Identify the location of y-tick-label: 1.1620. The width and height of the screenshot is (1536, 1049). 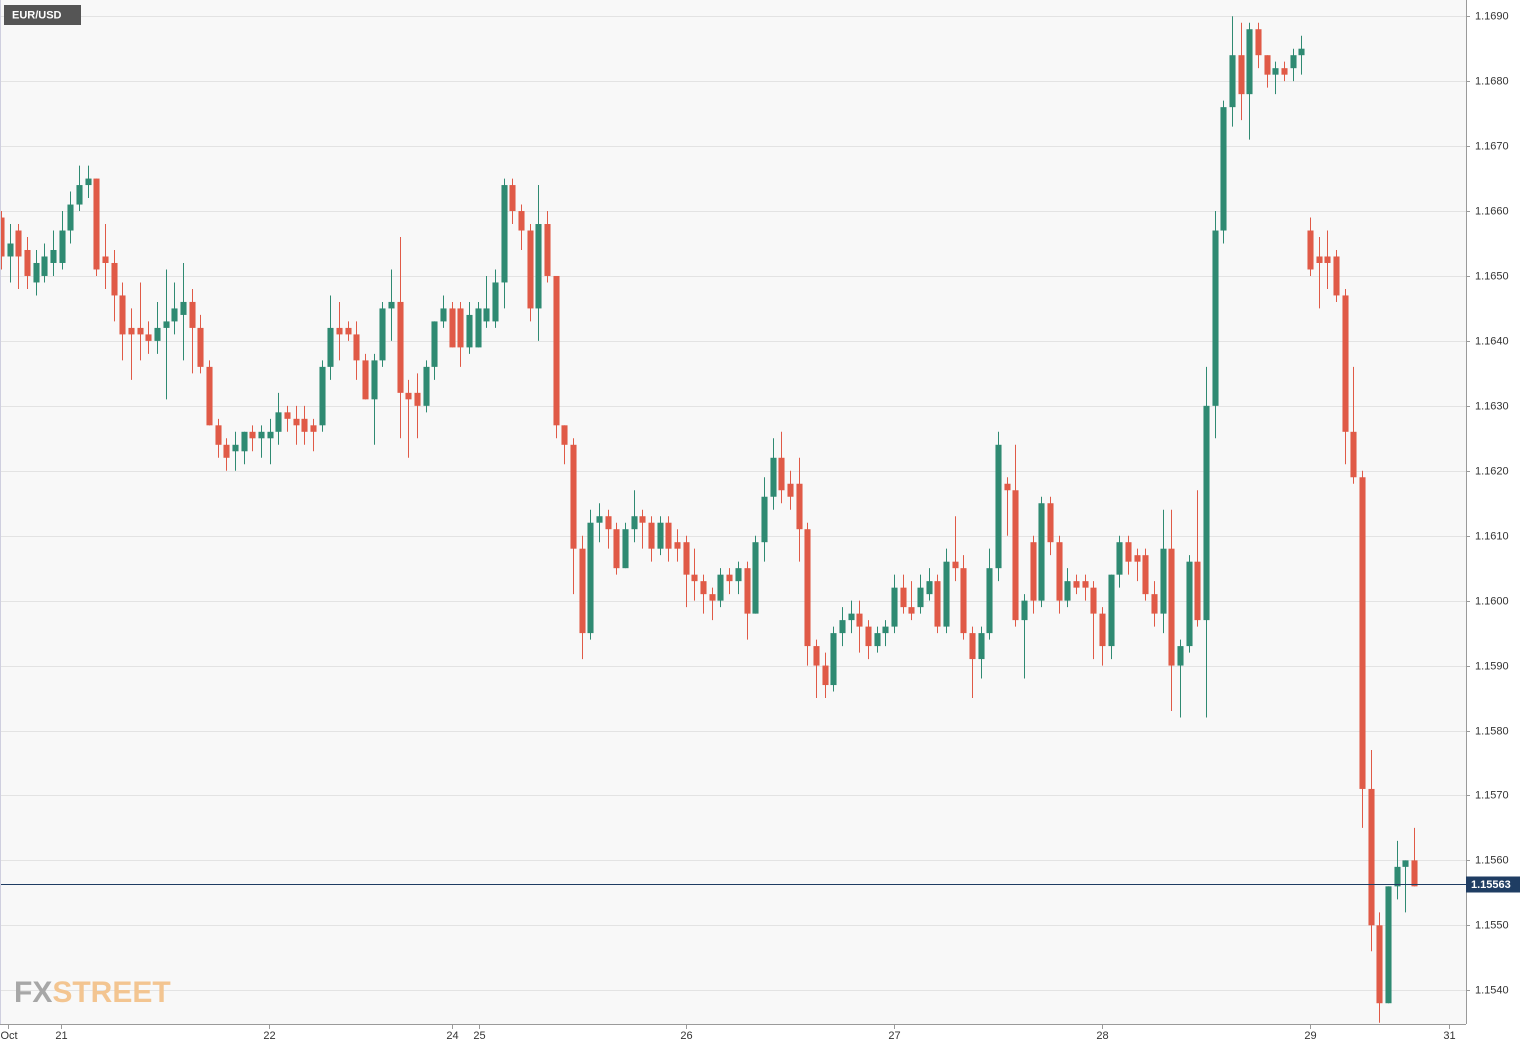
(1492, 471).